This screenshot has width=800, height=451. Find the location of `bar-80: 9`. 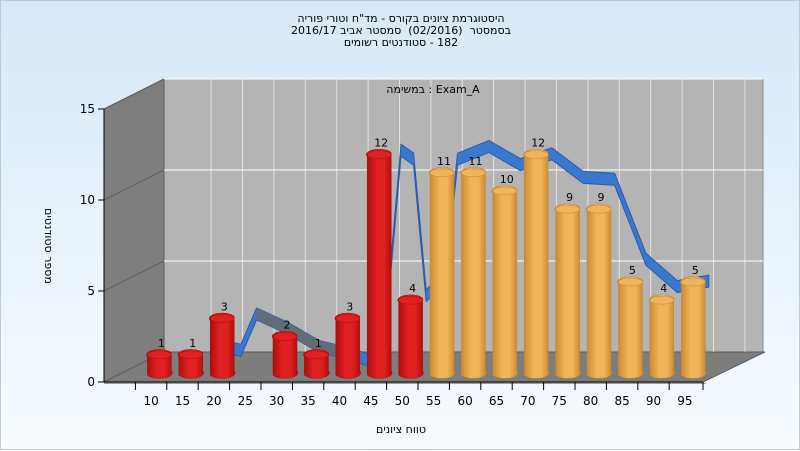

bar-80: 9 is located at coordinates (599, 285).